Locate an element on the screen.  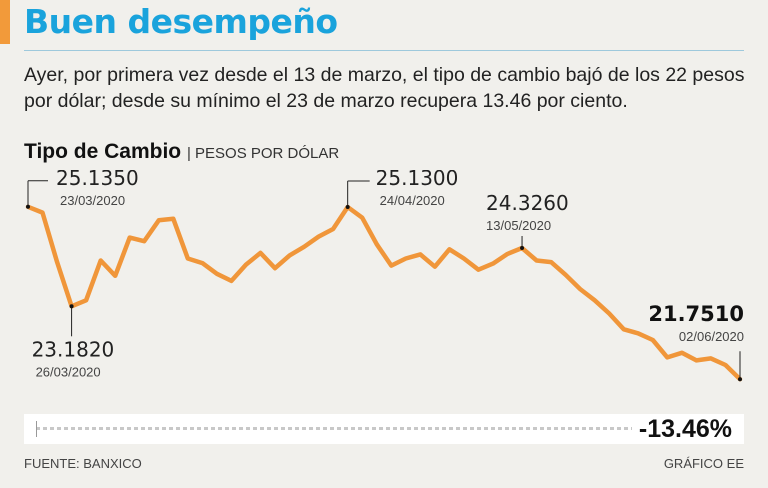
annotation-value: 24.3260 is located at coordinates (527, 203).